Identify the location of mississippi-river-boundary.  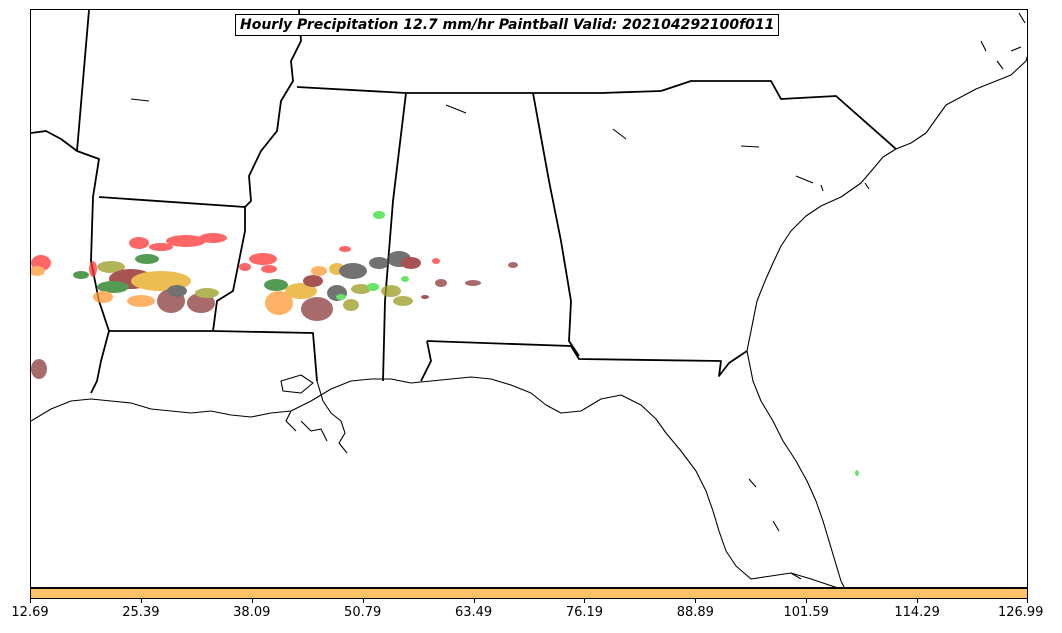
(257, 171).